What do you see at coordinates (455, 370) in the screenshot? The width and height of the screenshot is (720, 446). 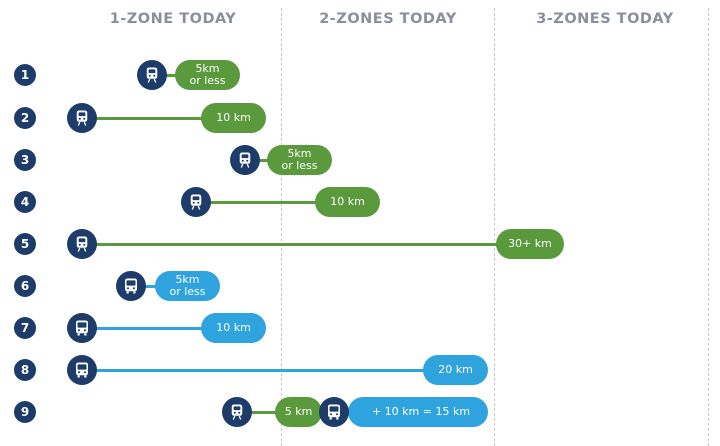 I see `distance-pill: 20 km` at bounding box center [455, 370].